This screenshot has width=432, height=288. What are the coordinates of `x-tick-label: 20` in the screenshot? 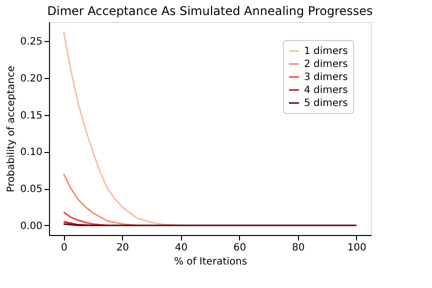 It's located at (123, 248).